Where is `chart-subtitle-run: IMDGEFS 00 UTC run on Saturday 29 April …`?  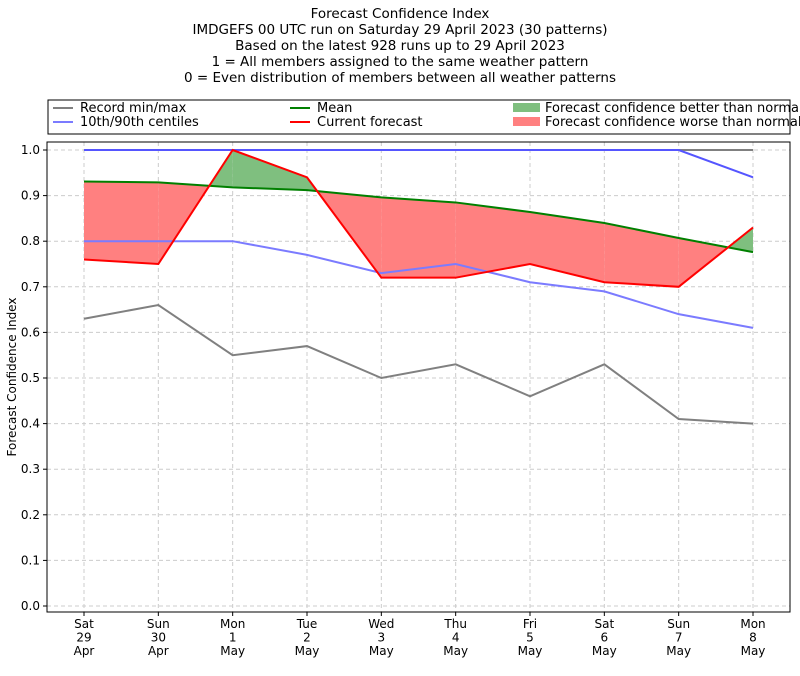
chart-subtitle-run: IMDGEFS 00 UTC run on Saturday 29 April … is located at coordinates (400, 30).